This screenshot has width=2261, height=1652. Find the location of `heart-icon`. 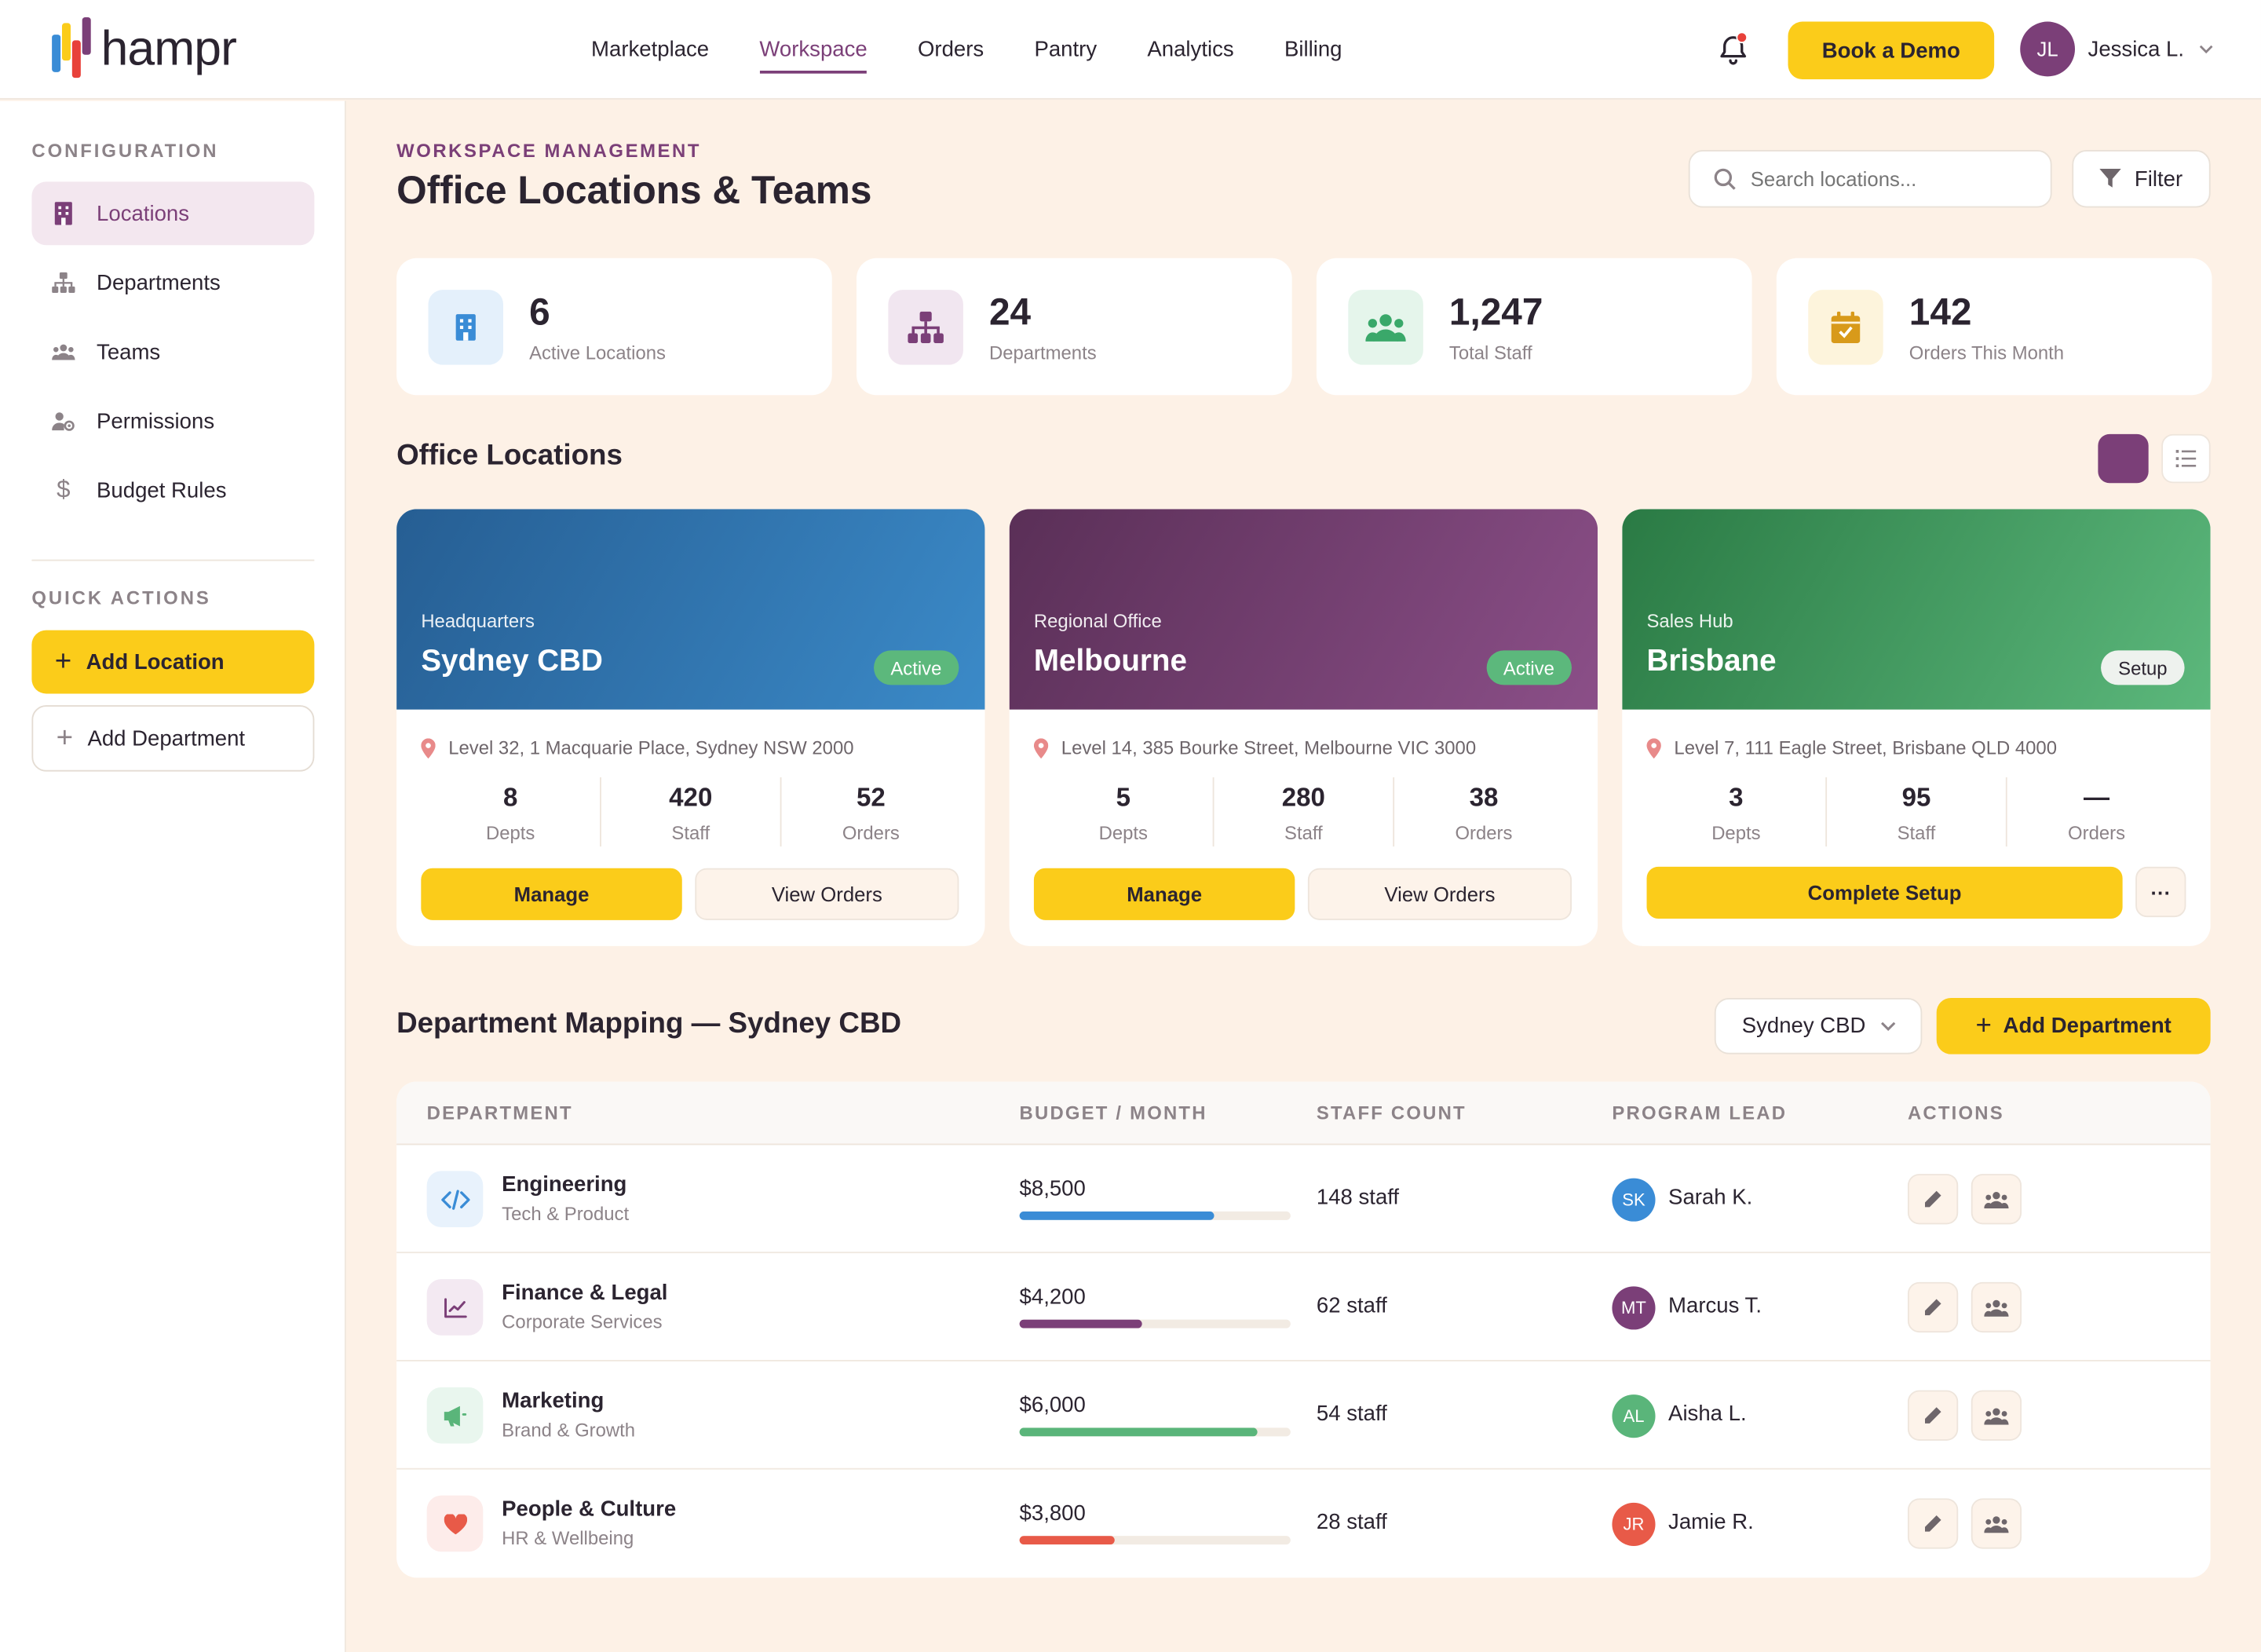

heart-icon is located at coordinates (455, 1523).